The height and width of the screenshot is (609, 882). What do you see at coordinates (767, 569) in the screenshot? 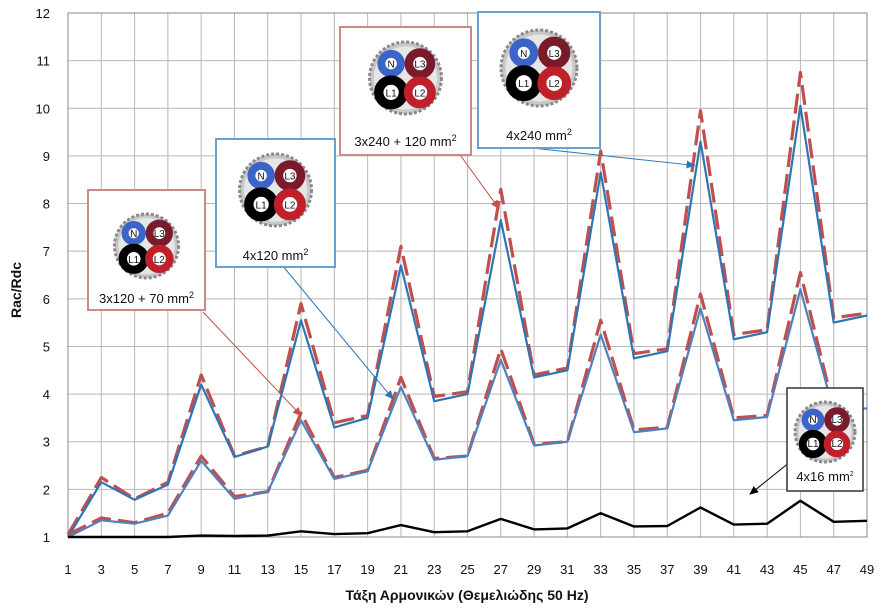
I see `x-tick-label: 43` at bounding box center [767, 569].